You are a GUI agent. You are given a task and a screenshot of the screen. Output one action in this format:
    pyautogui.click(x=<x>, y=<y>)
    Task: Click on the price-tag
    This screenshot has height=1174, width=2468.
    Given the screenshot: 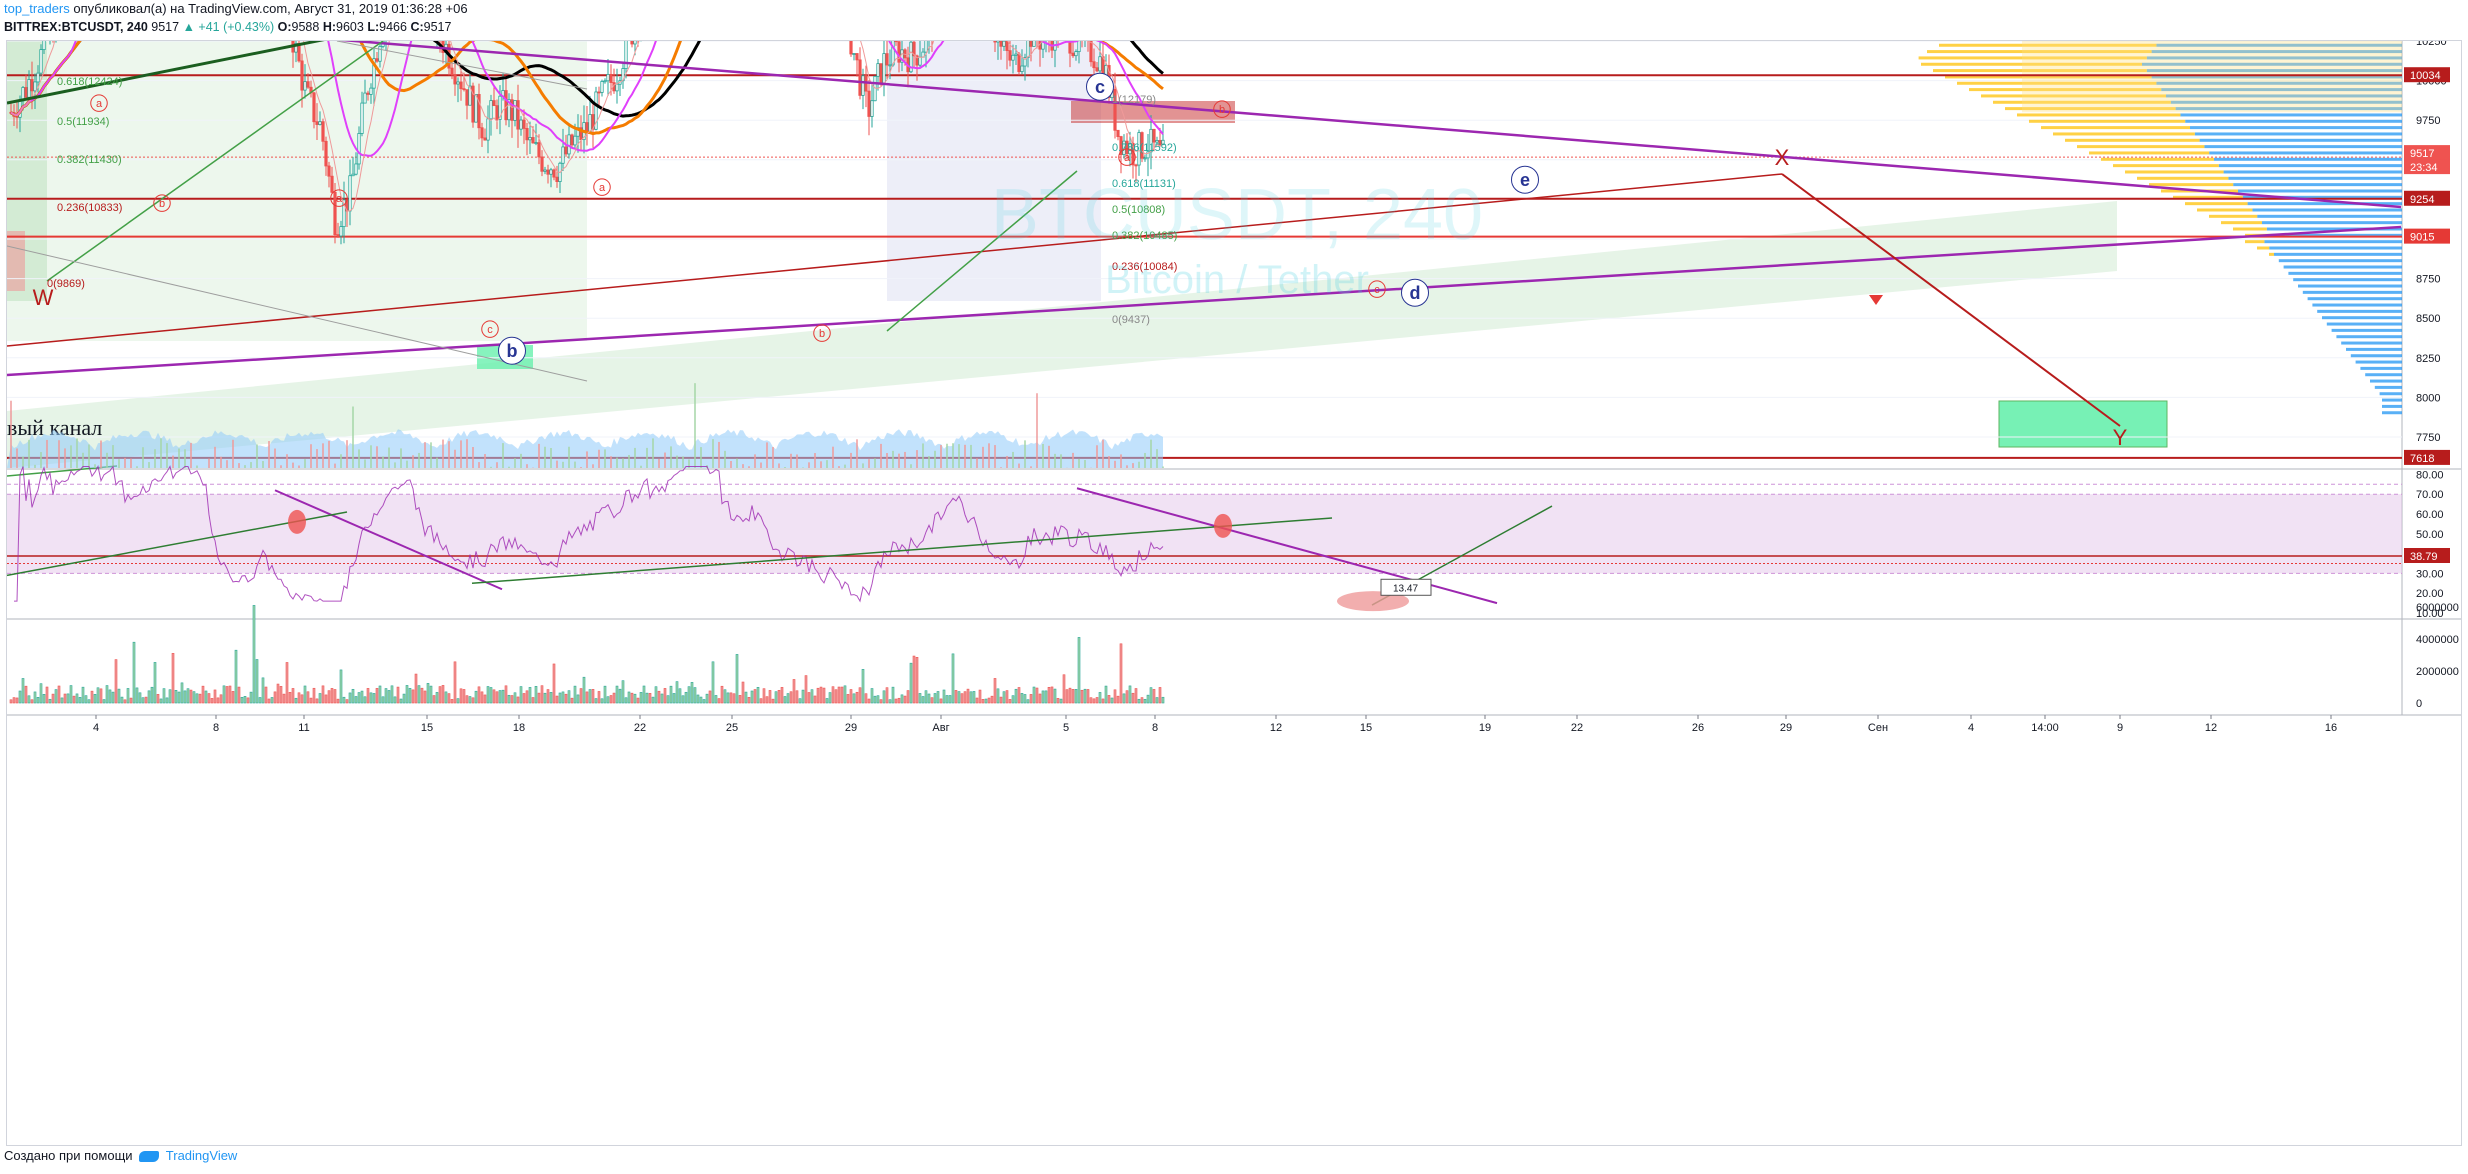 What is the action you would take?
    pyautogui.click(x=2427, y=236)
    